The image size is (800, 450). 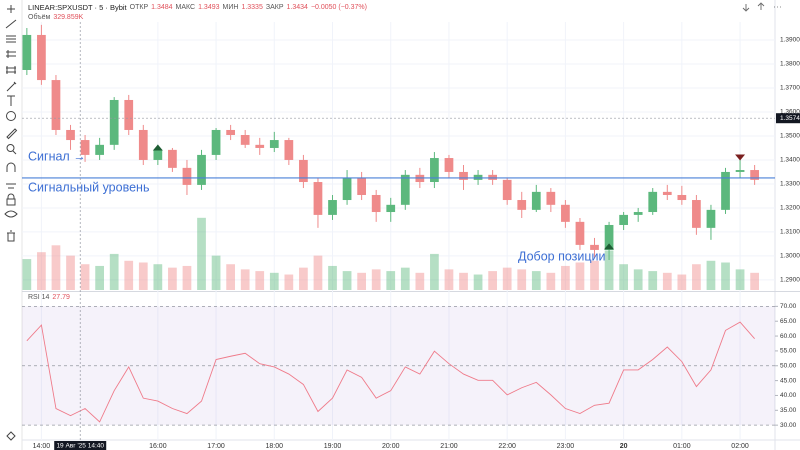 I want to click on y-tick-label: 1.3500, so click(x=790, y=136).